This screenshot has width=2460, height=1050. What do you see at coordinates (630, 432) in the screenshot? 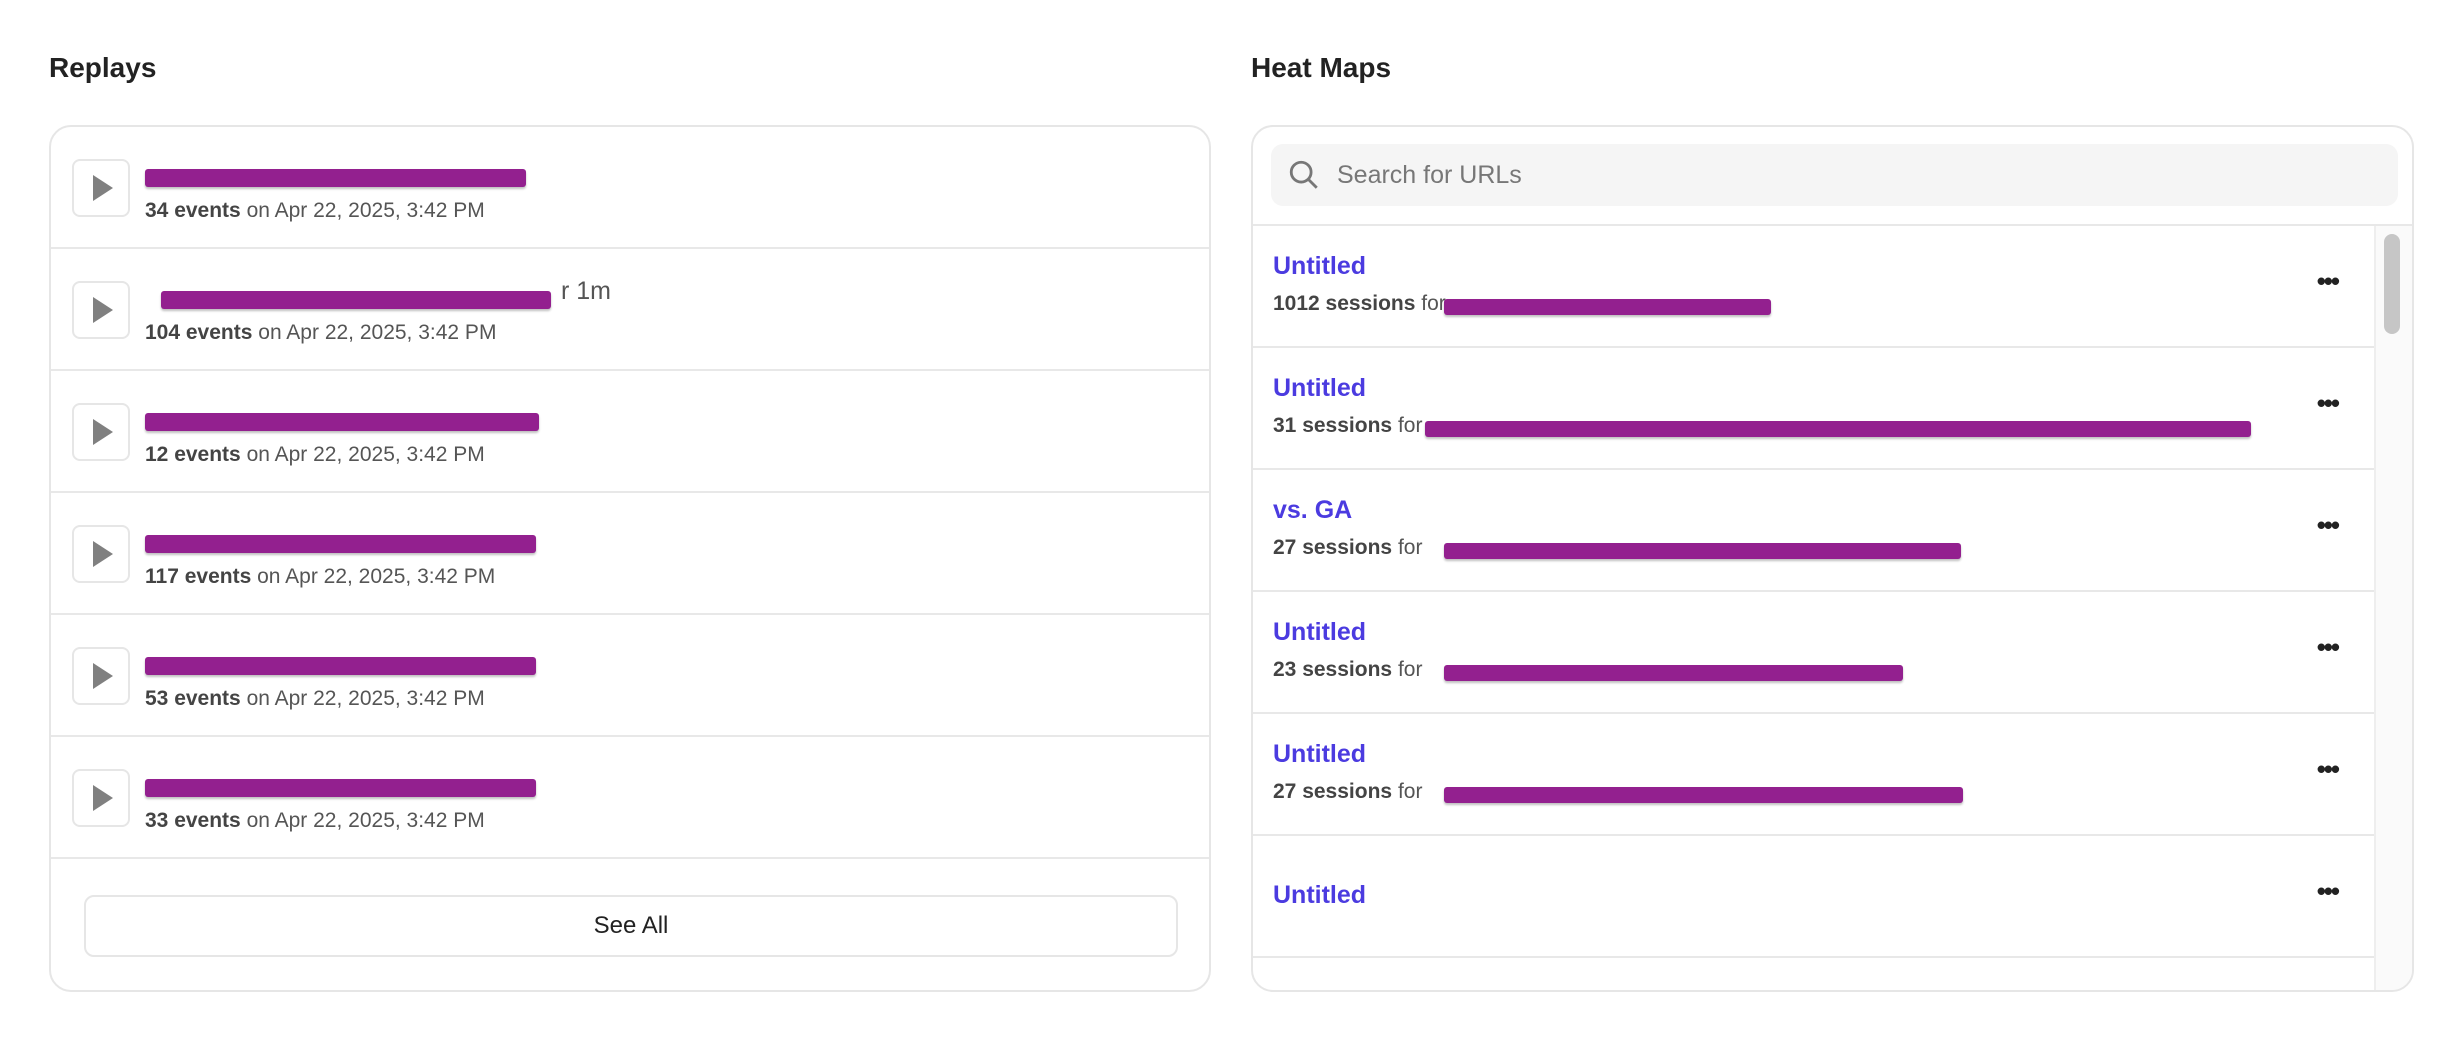
I see `replay-row: 12 events on Apr 22, 2025, 3:42 PM` at bounding box center [630, 432].